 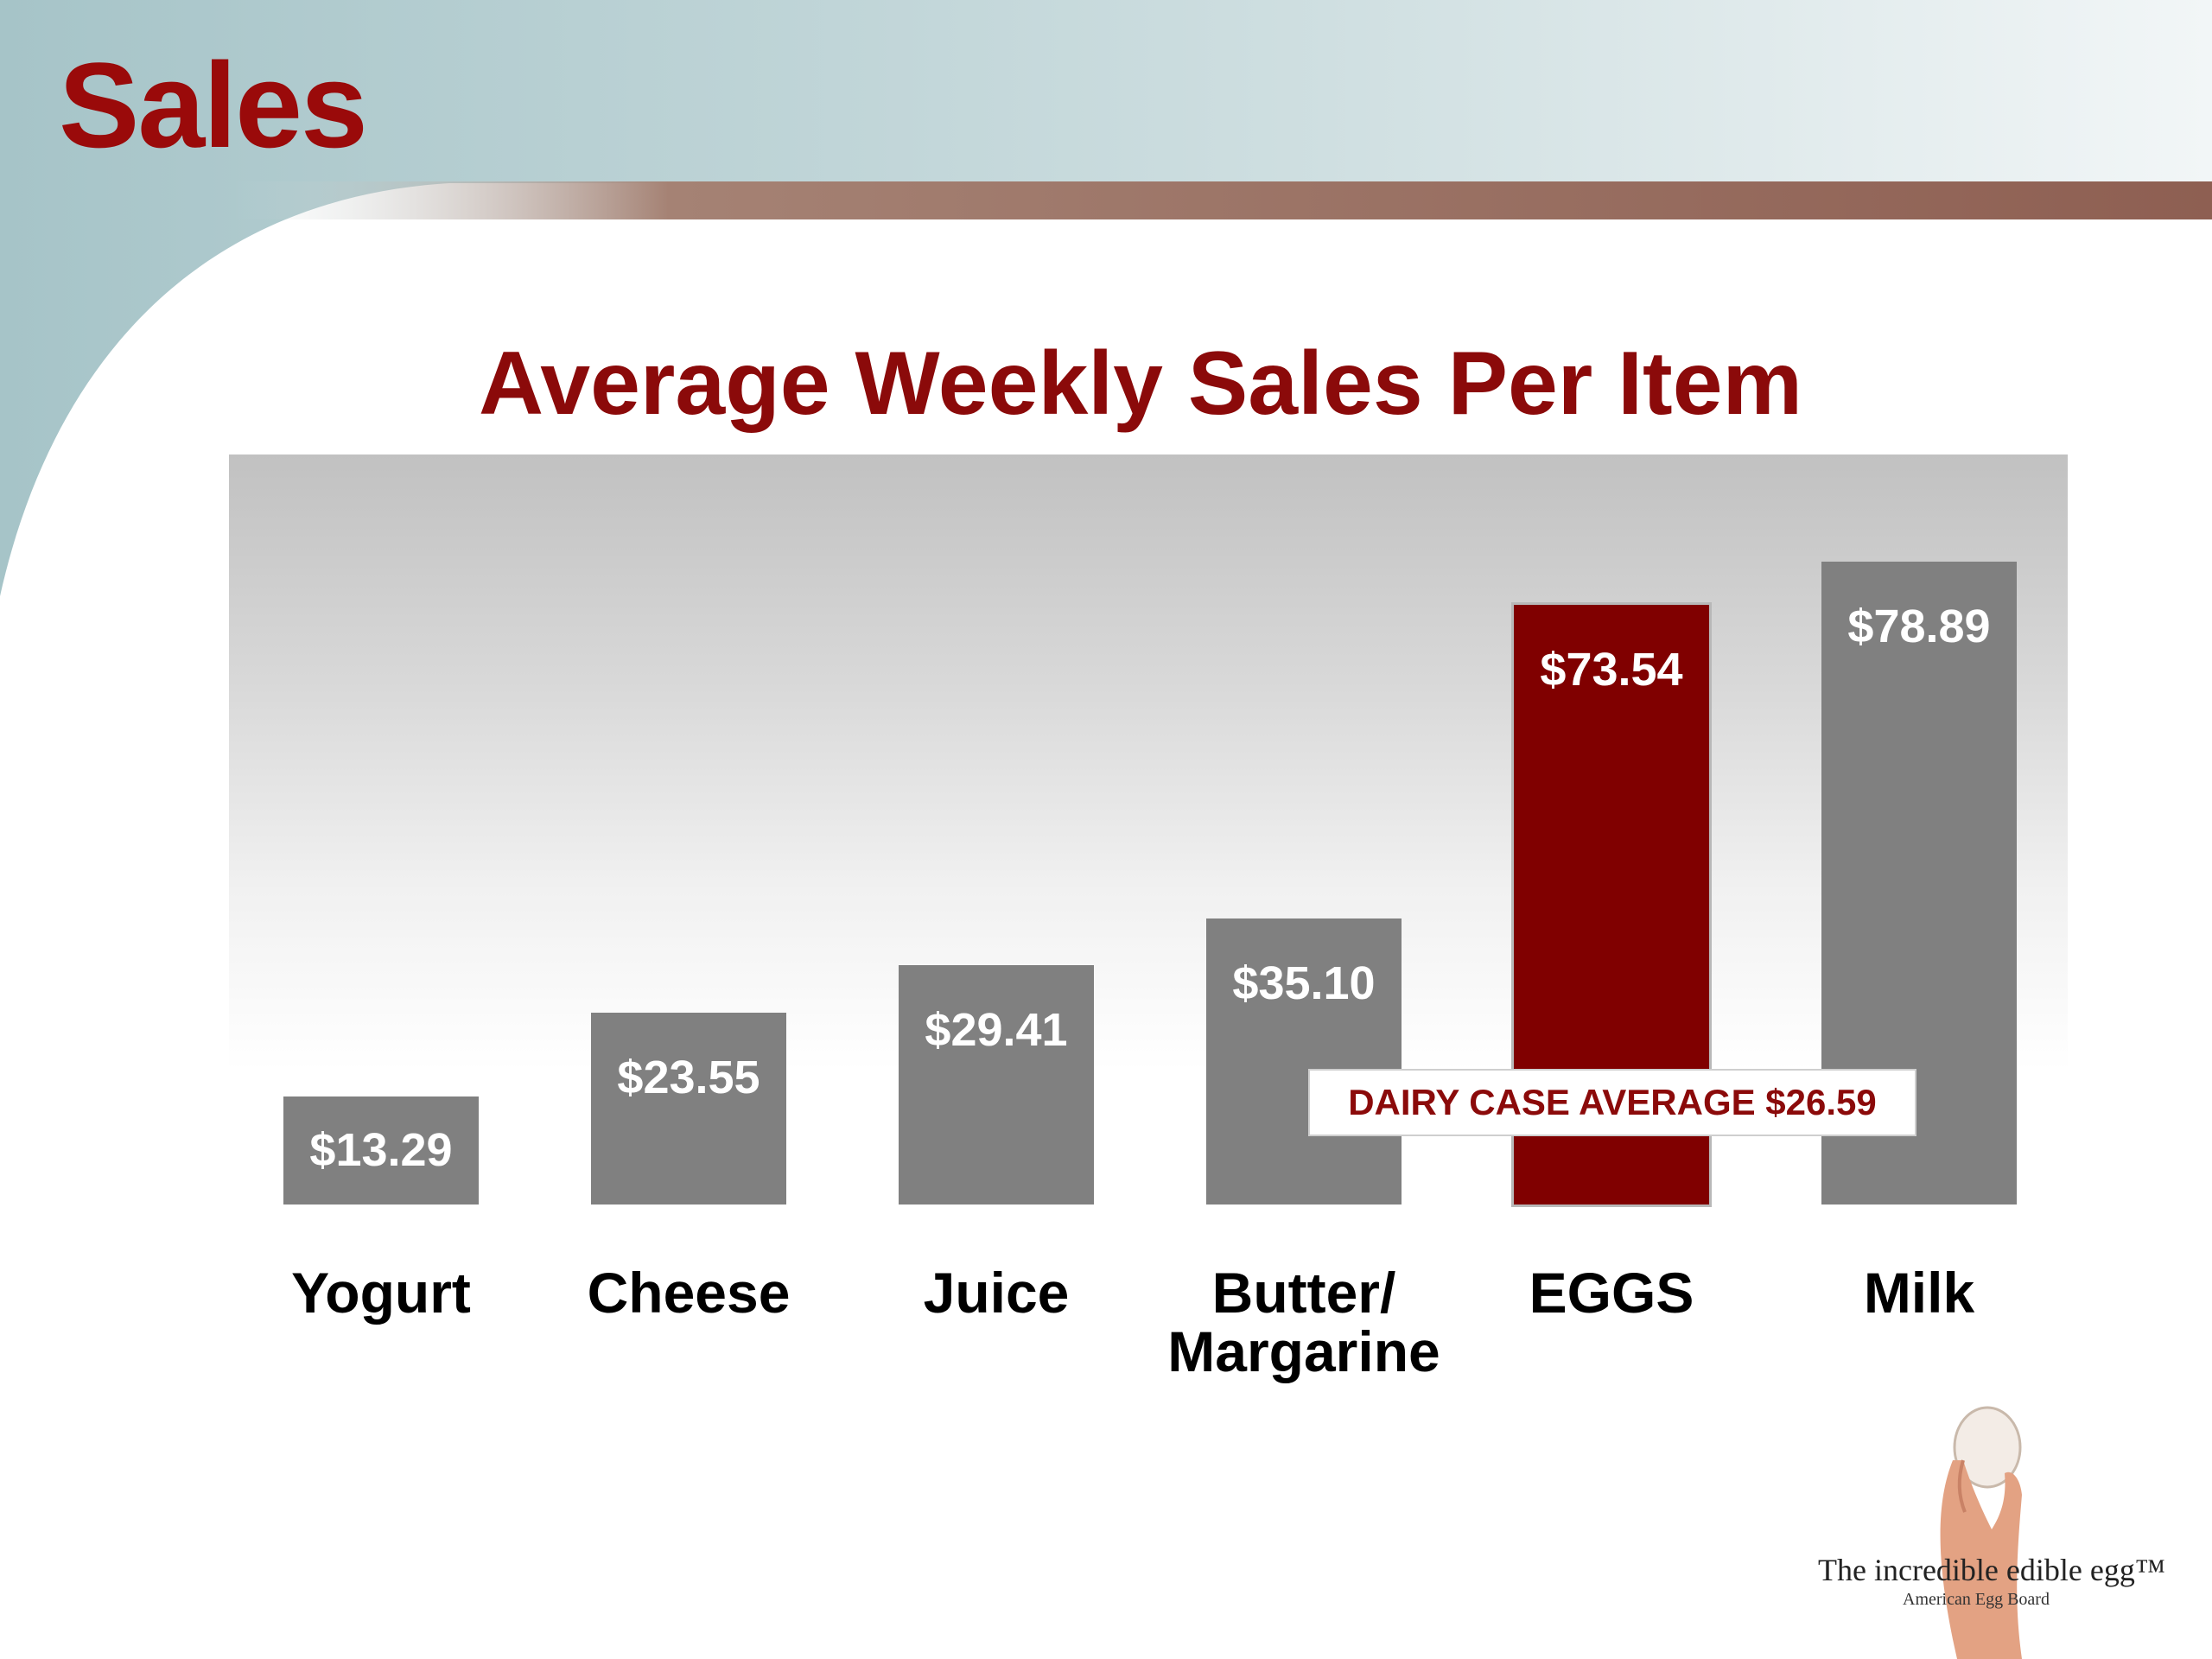 I want to click on value-label-milk: $78.89, so click(x=1919, y=626).